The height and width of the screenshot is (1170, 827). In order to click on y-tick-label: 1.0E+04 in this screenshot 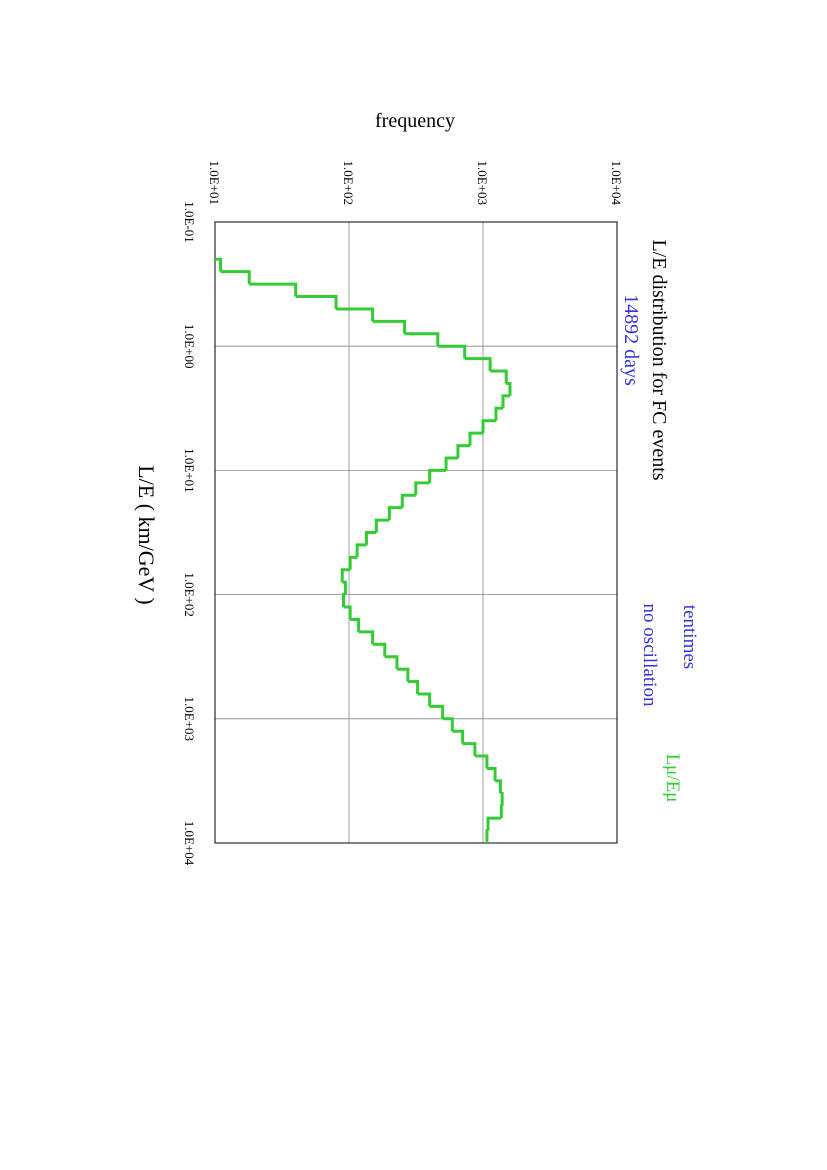, I will do `click(616, 182)`.